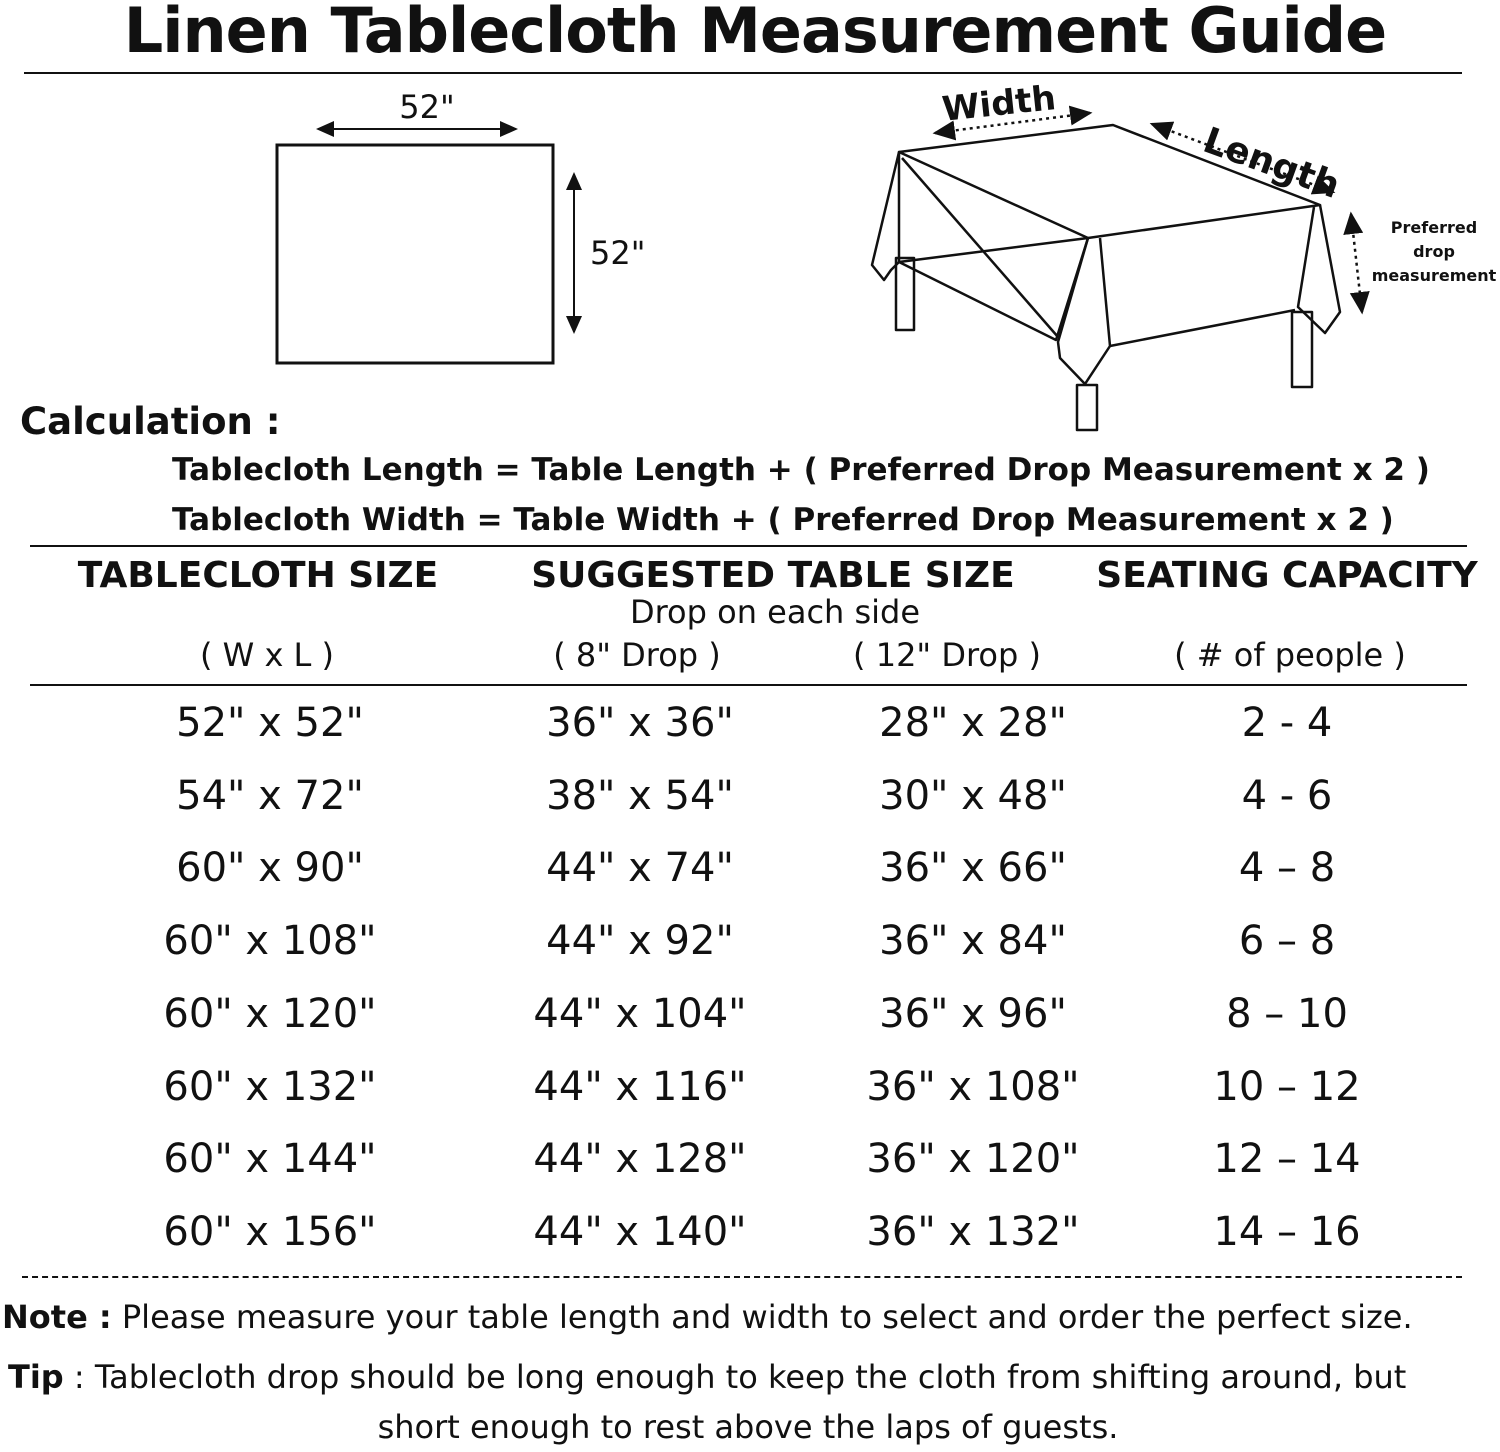 This screenshot has width=1500, height=1452. Describe the element at coordinates (1434, 251) in the screenshot. I see `drop-label: Preferred drop measurement` at that location.